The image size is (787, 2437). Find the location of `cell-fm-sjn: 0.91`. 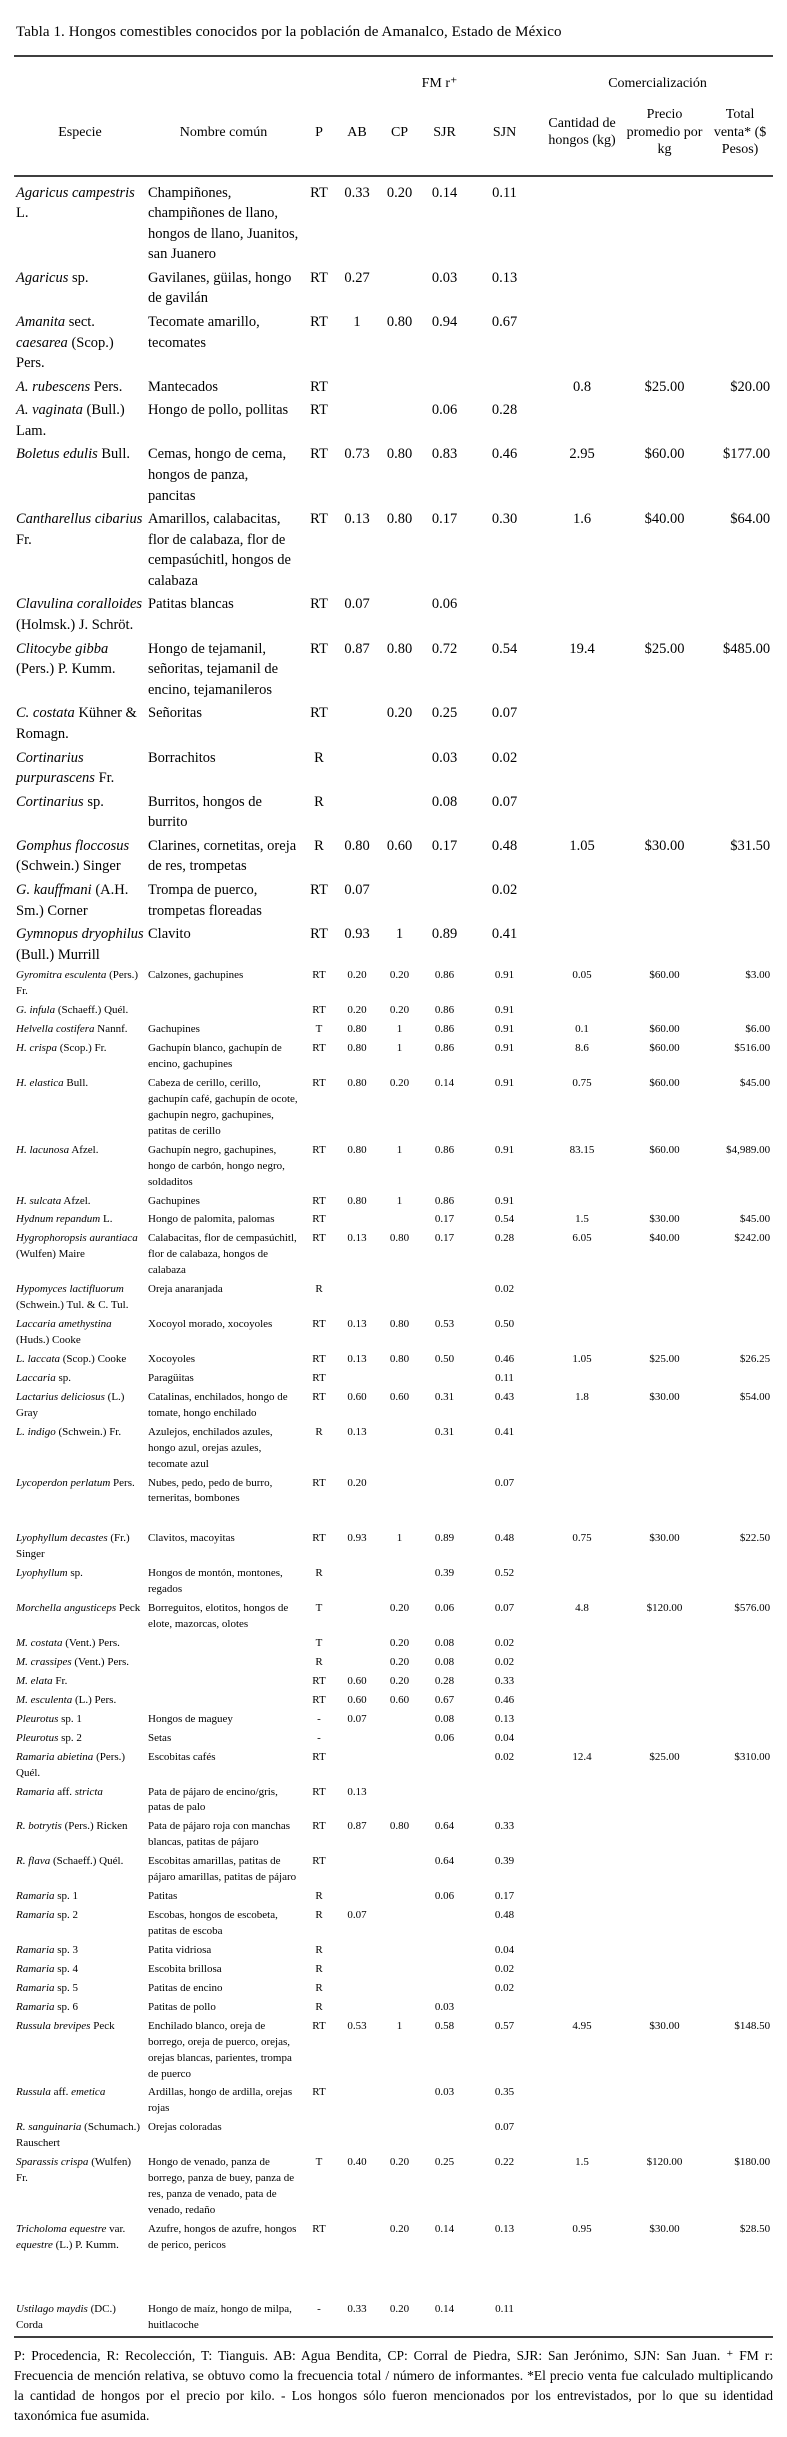

cell-fm-sjn: 0.91 is located at coordinates (504, 1048).